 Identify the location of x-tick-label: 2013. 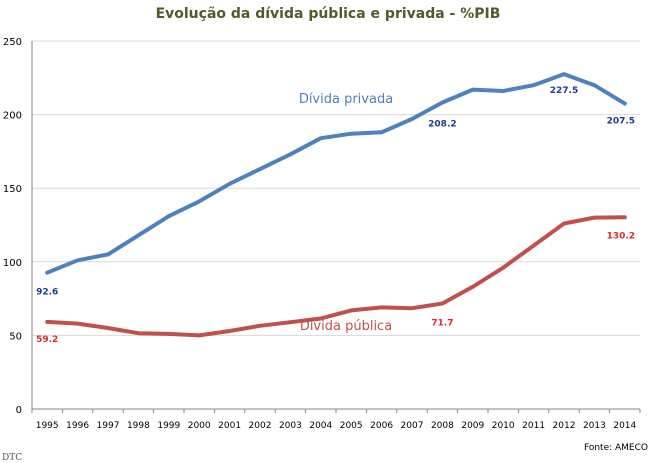
(594, 426).